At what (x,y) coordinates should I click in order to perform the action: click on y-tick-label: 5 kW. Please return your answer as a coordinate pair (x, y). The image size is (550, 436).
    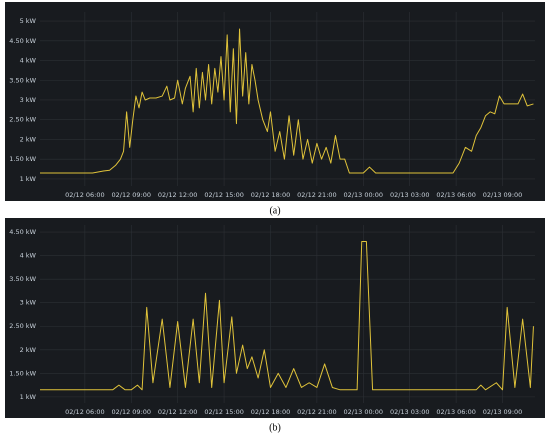
    Looking at the image, I should click on (28, 21).